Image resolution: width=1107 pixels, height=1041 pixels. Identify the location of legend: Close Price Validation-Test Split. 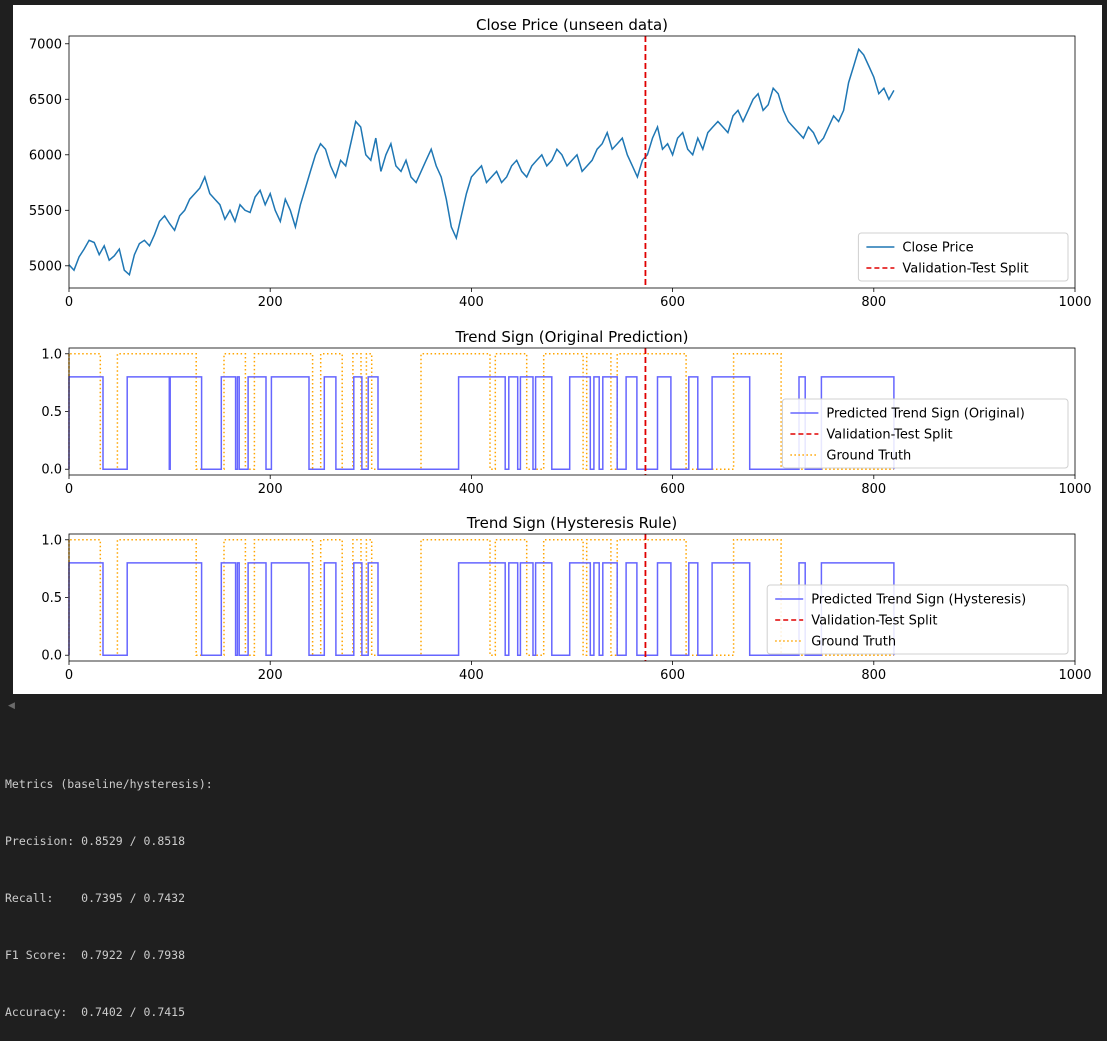
(963, 257).